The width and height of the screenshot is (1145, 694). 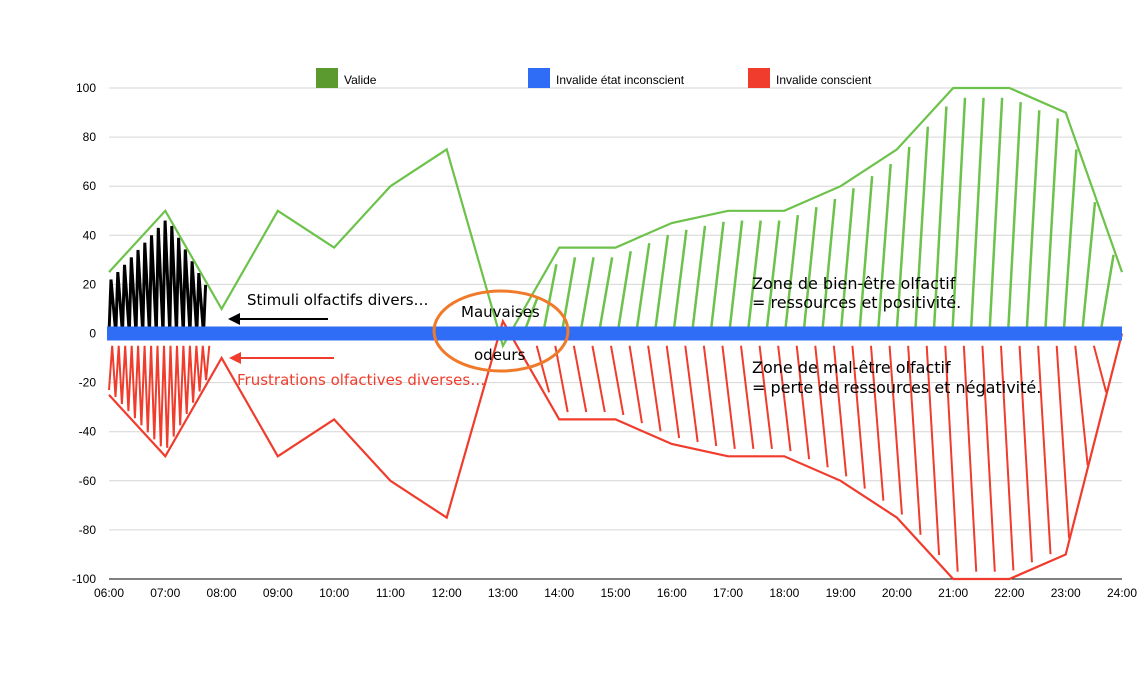 What do you see at coordinates (88, 432) in the screenshot?
I see `y-tick-label: -40` at bounding box center [88, 432].